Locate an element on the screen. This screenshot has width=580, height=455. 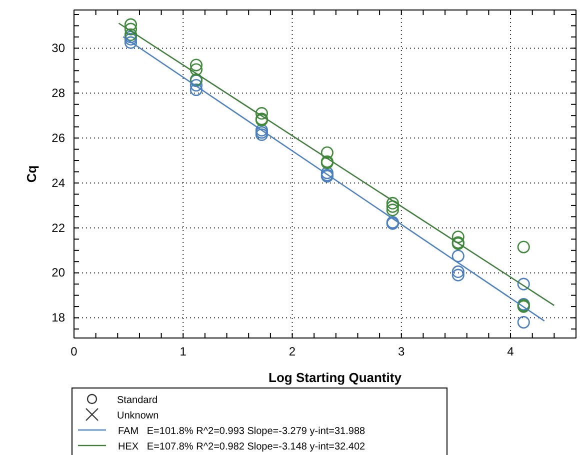
x-tick-label: 3 is located at coordinates (402, 351).